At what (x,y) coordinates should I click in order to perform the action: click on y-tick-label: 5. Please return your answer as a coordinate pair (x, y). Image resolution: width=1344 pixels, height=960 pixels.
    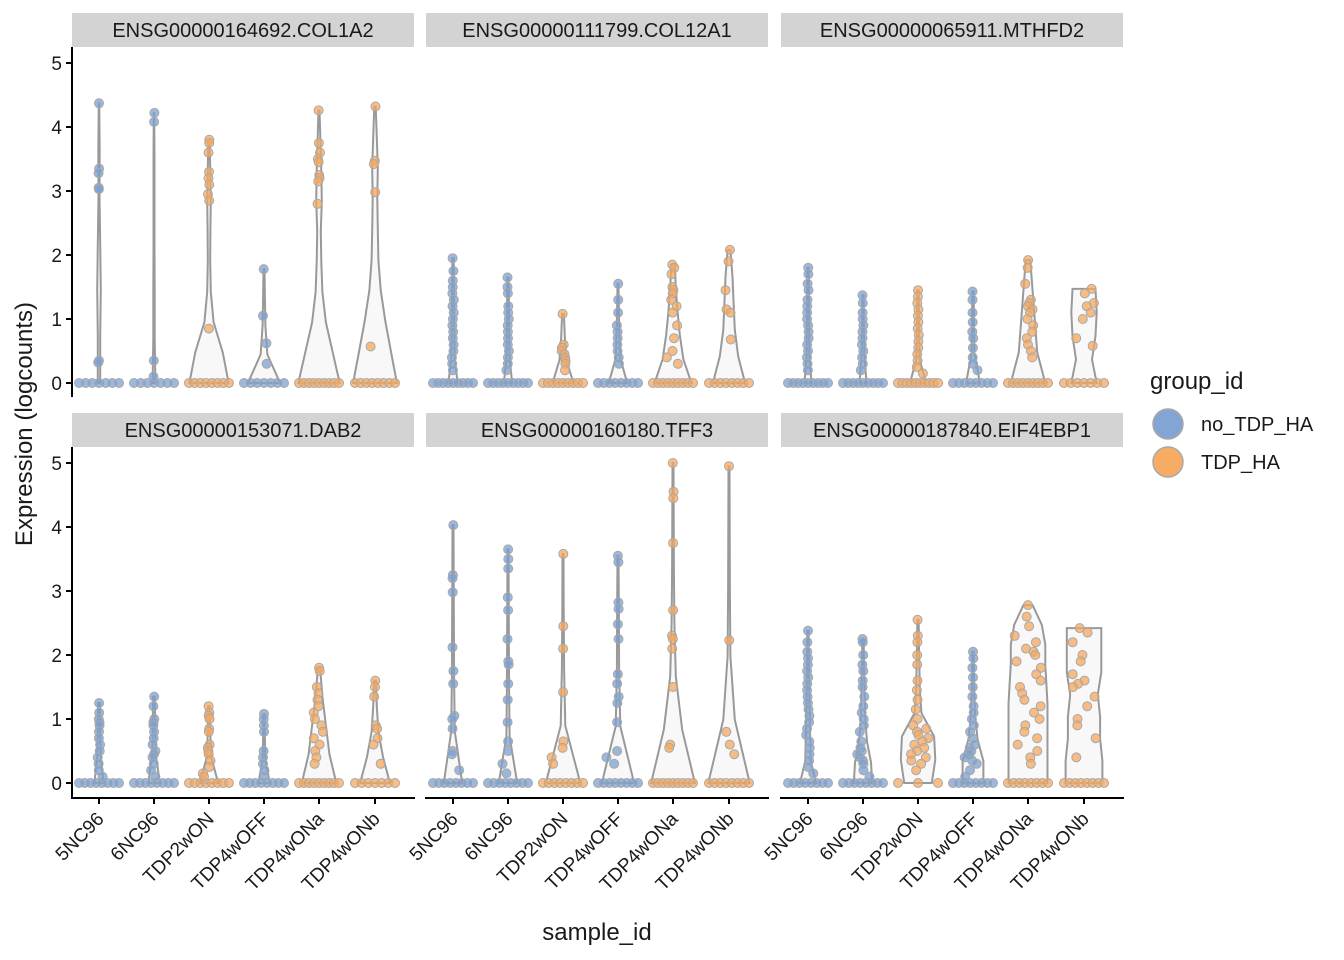
    Looking at the image, I should click on (56, 64).